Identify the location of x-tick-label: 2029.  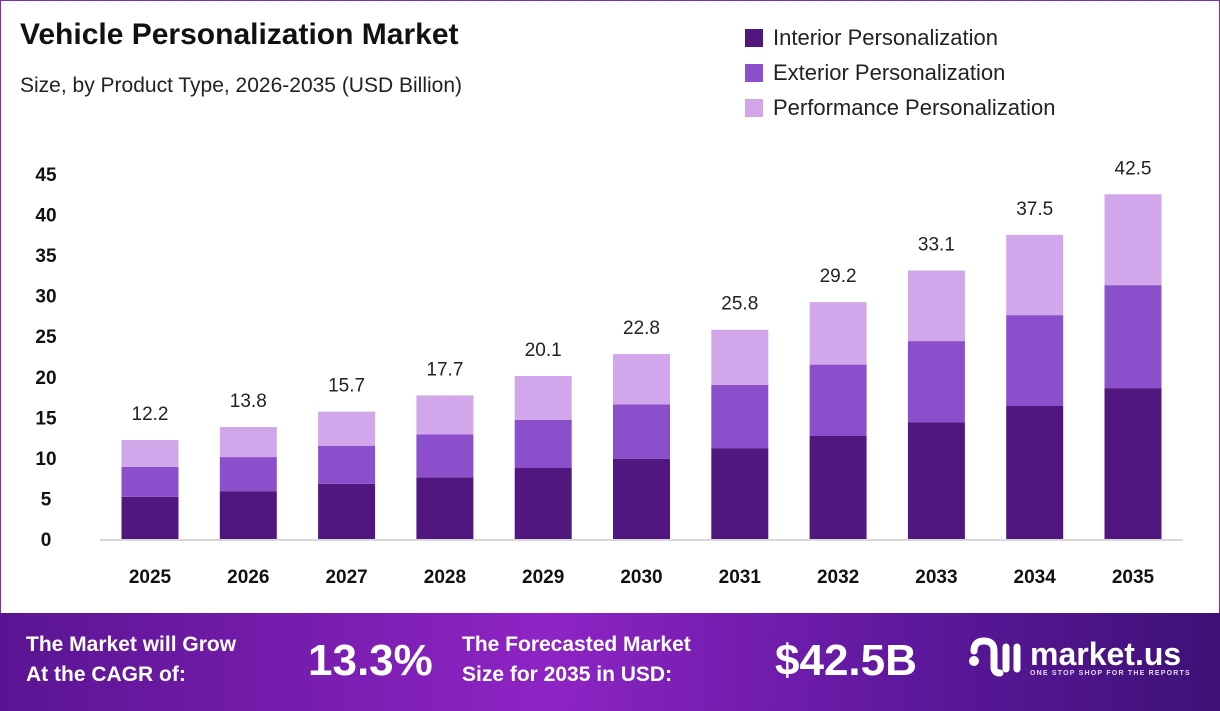
(543, 577).